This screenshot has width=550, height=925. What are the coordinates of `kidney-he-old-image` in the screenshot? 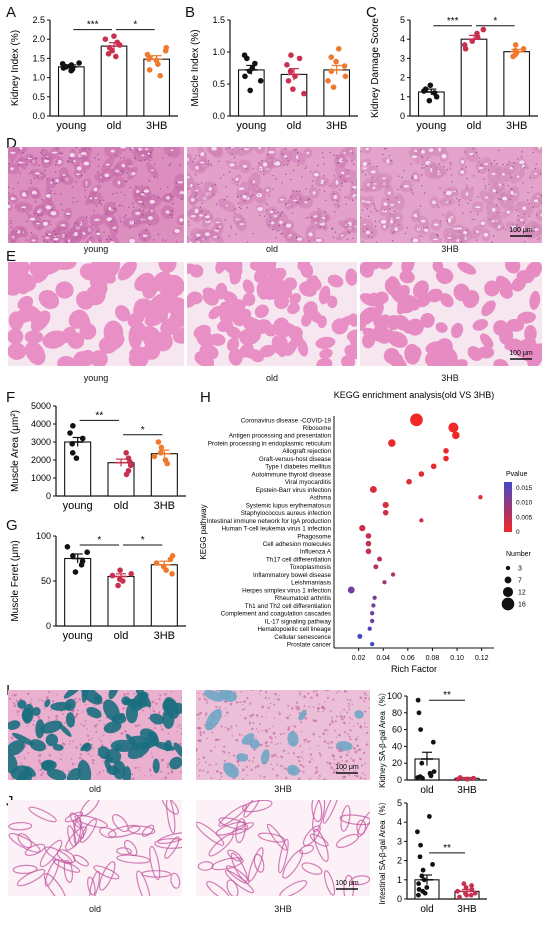 It's located at (272, 195).